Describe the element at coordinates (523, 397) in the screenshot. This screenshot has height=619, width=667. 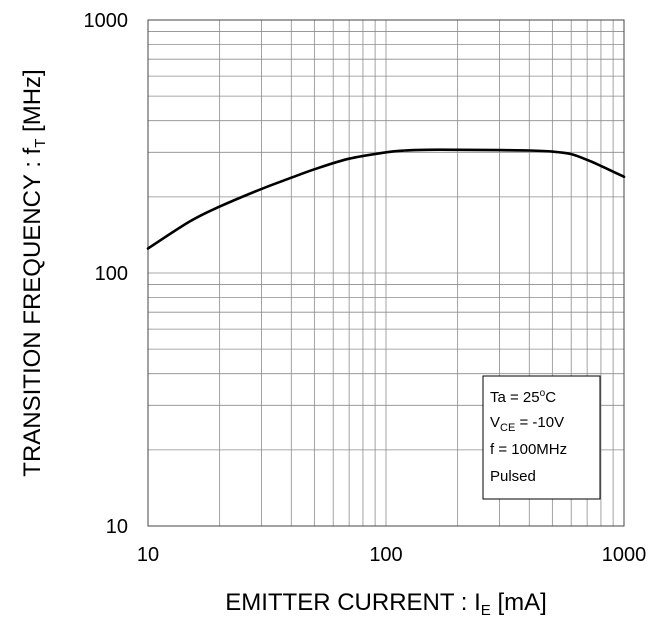
I see `legend-line-ta: Ta = 25oC` at that location.